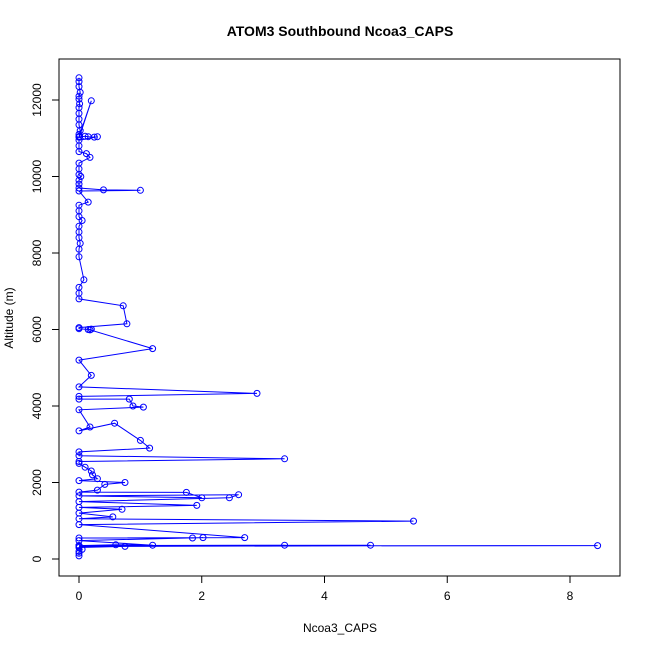  I want to click on x-tick-label: 2, so click(201, 596).